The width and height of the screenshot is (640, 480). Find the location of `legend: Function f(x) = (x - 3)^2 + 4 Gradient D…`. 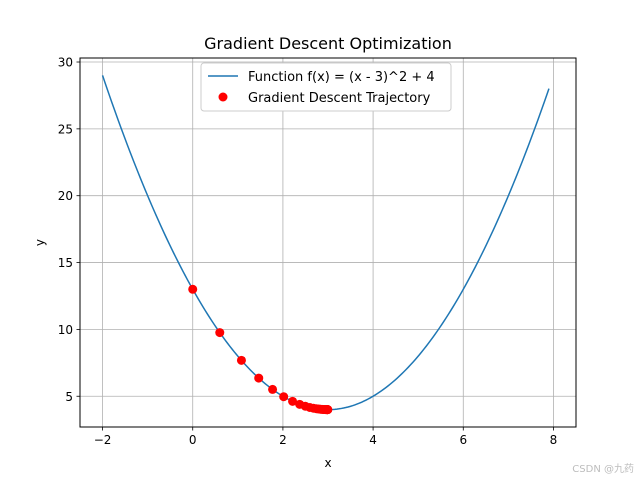

legend: Function f(x) = (x - 3)^2 + 4 Gradient D… is located at coordinates (326, 87).